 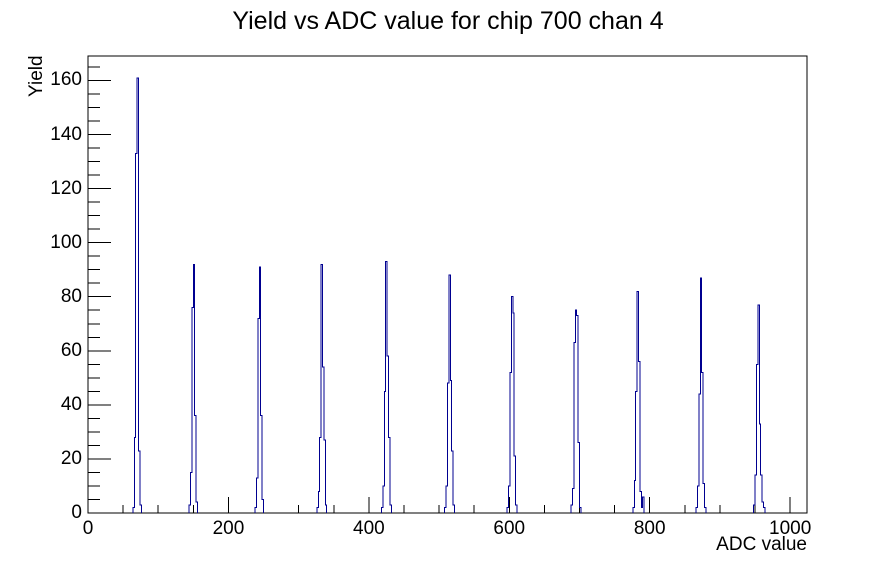 I want to click on y-tick-label: 40, so click(x=71, y=404).